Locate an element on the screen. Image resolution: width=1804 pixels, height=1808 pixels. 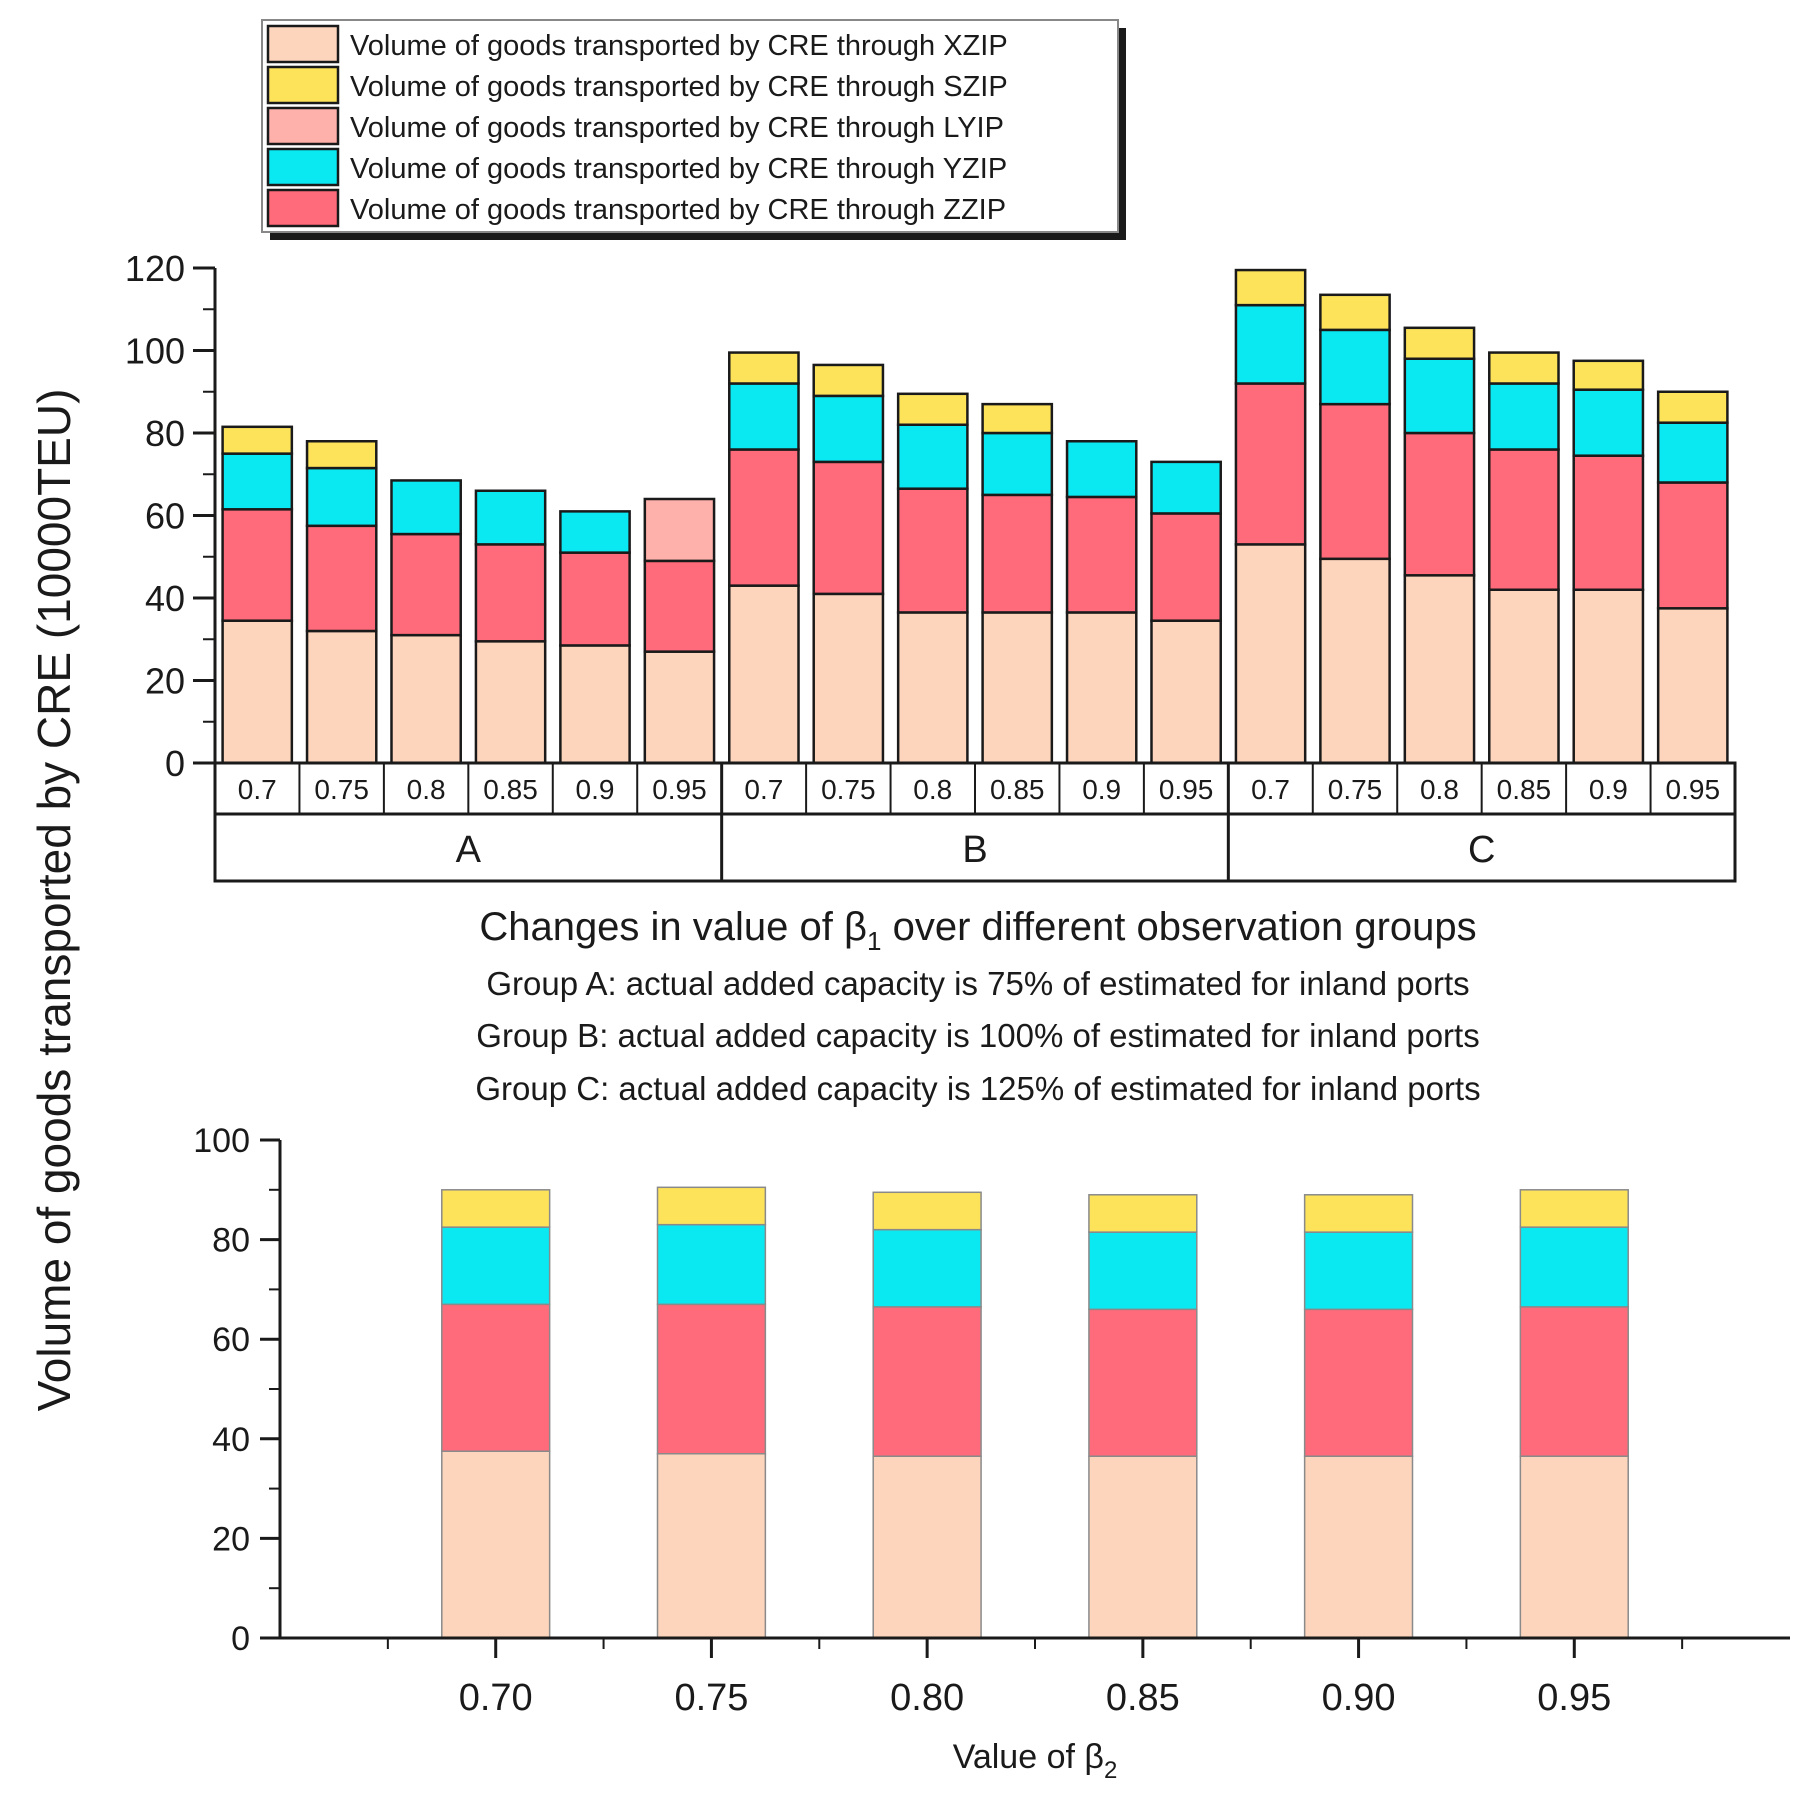
top-bar-c-0.95 is located at coordinates (1692, 577).